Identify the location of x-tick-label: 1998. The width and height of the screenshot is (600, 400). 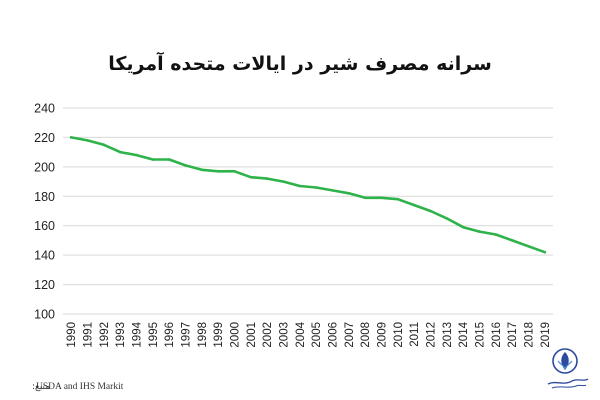
(203, 335).